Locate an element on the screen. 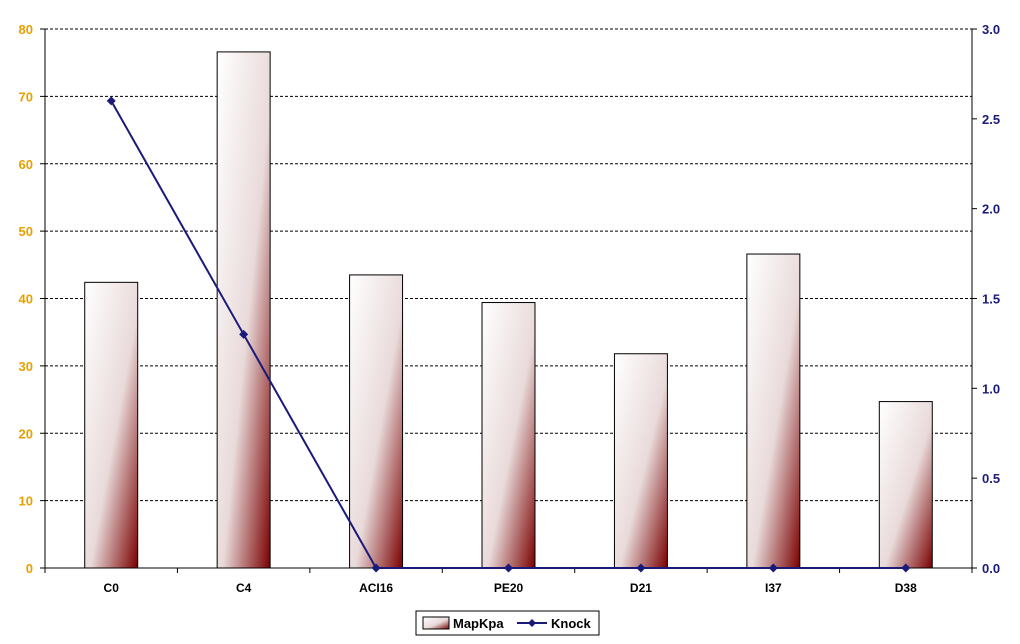  x-tick-label: PE20 is located at coordinates (509, 588).